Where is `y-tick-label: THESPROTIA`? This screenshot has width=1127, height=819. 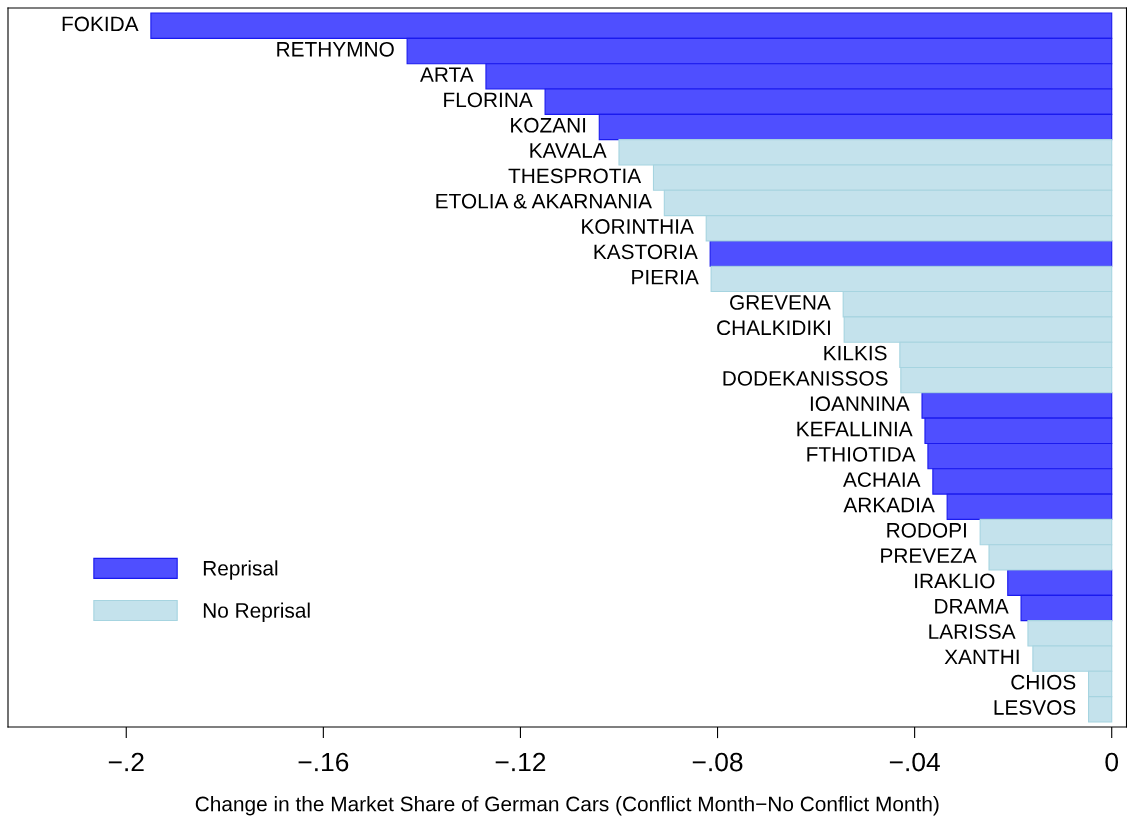 y-tick-label: THESPROTIA is located at coordinates (575, 176).